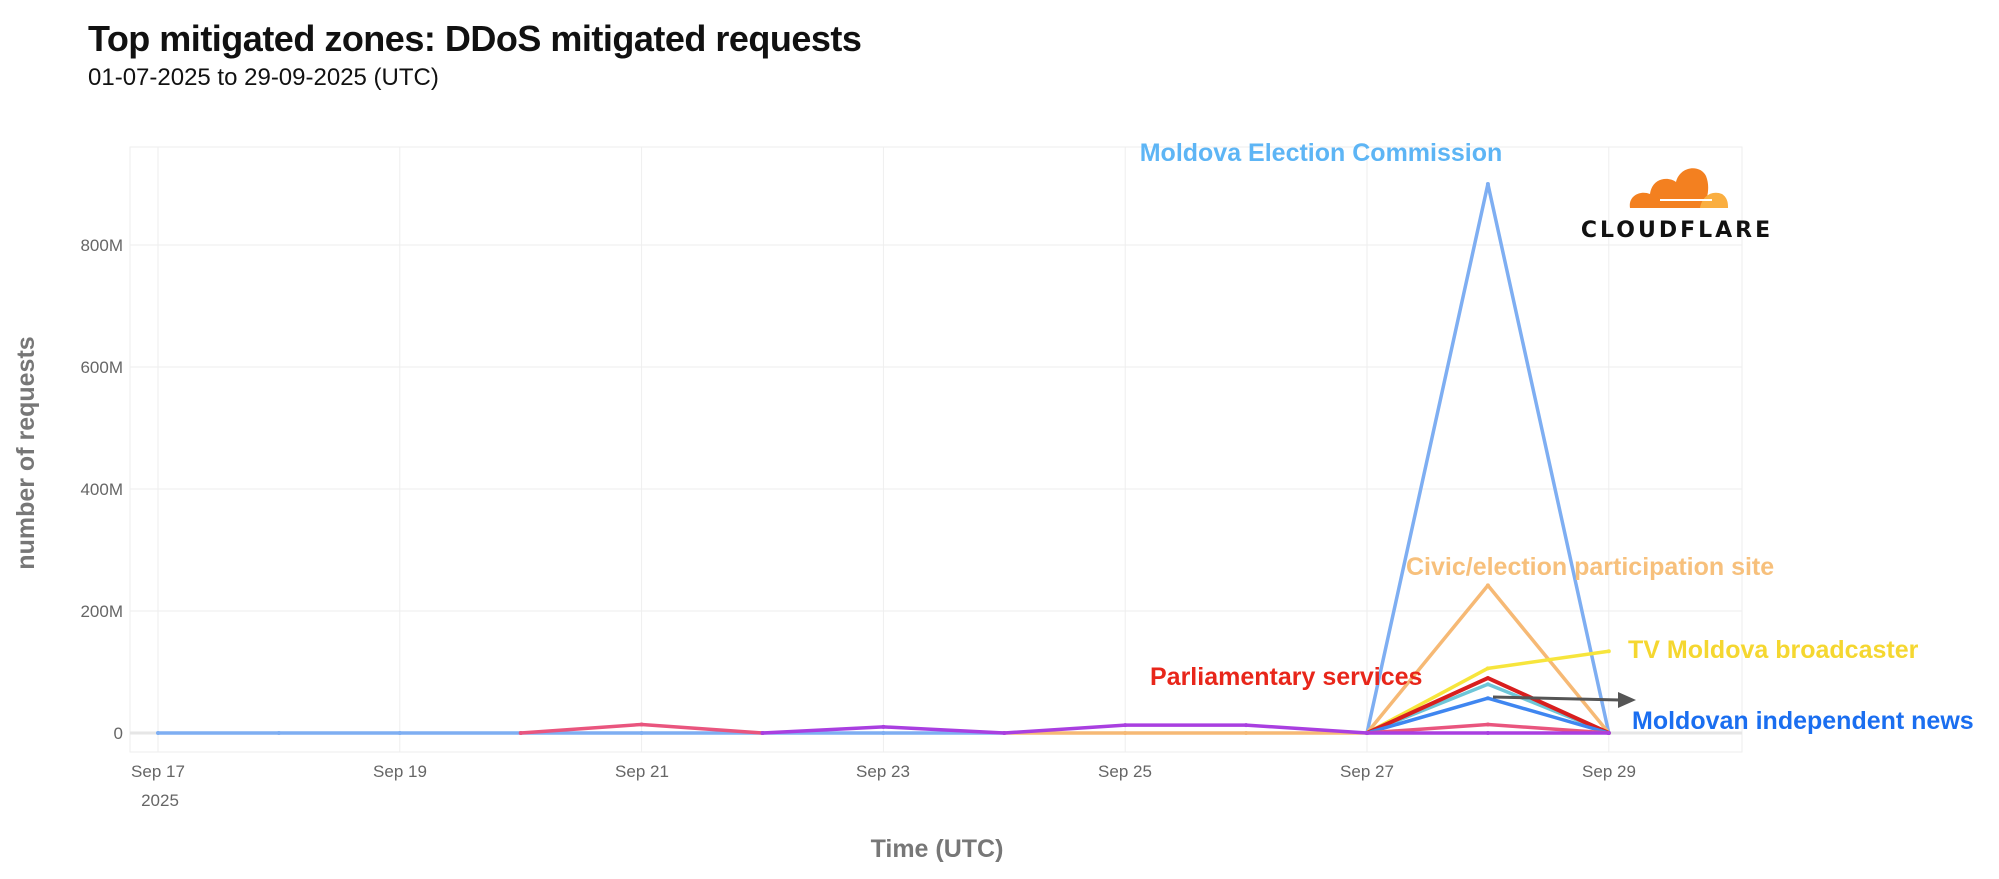  Describe the element at coordinates (1677, 205) in the screenshot. I see `cloudflare-logo: CLOUDFLARE` at that location.